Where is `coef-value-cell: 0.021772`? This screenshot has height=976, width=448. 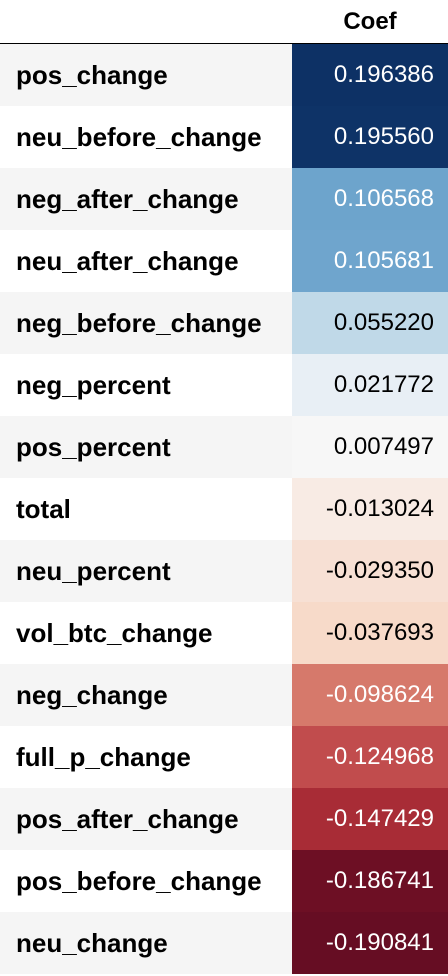 coef-value-cell: 0.021772 is located at coordinates (370, 385).